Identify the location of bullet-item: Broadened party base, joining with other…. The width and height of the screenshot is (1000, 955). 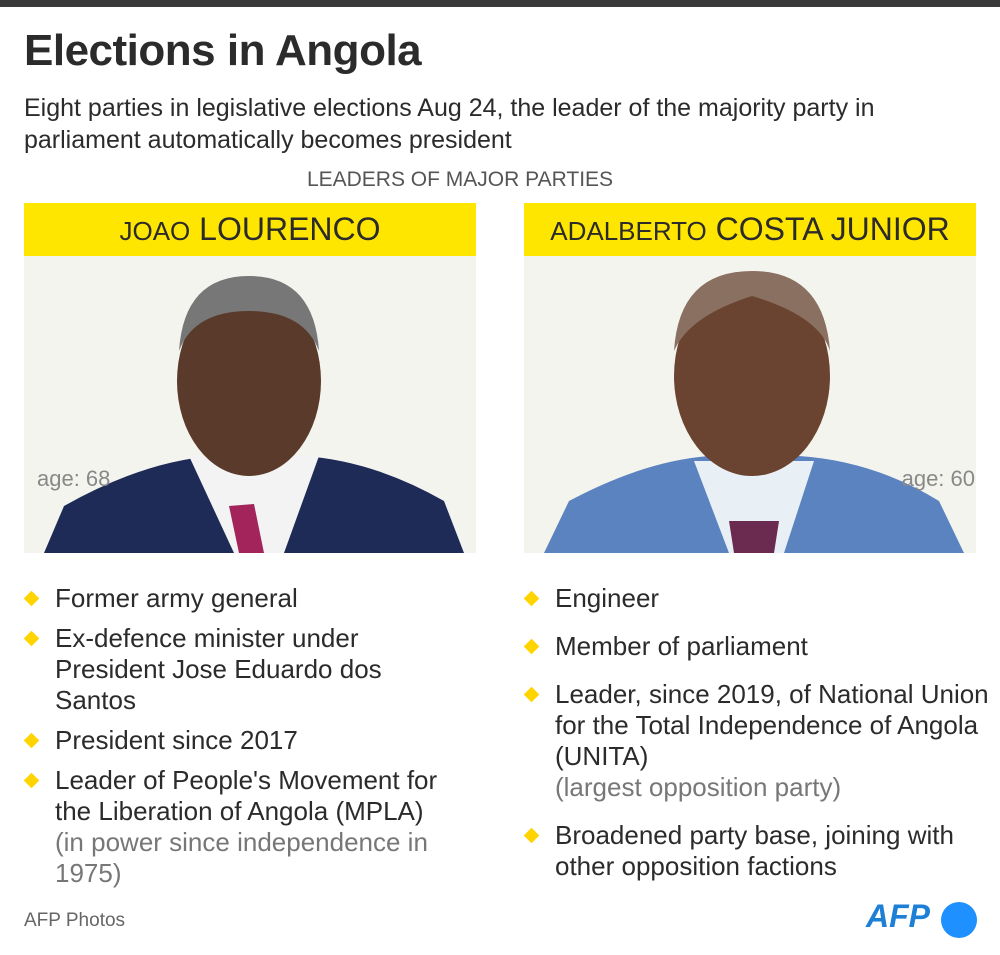
(759, 851).